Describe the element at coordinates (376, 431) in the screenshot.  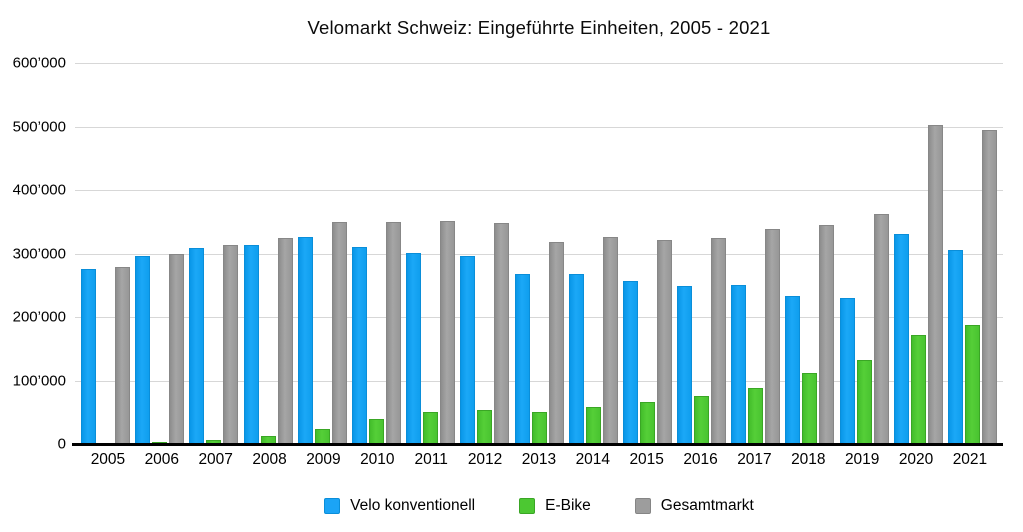
I see `bar-2010-e-bike` at that location.